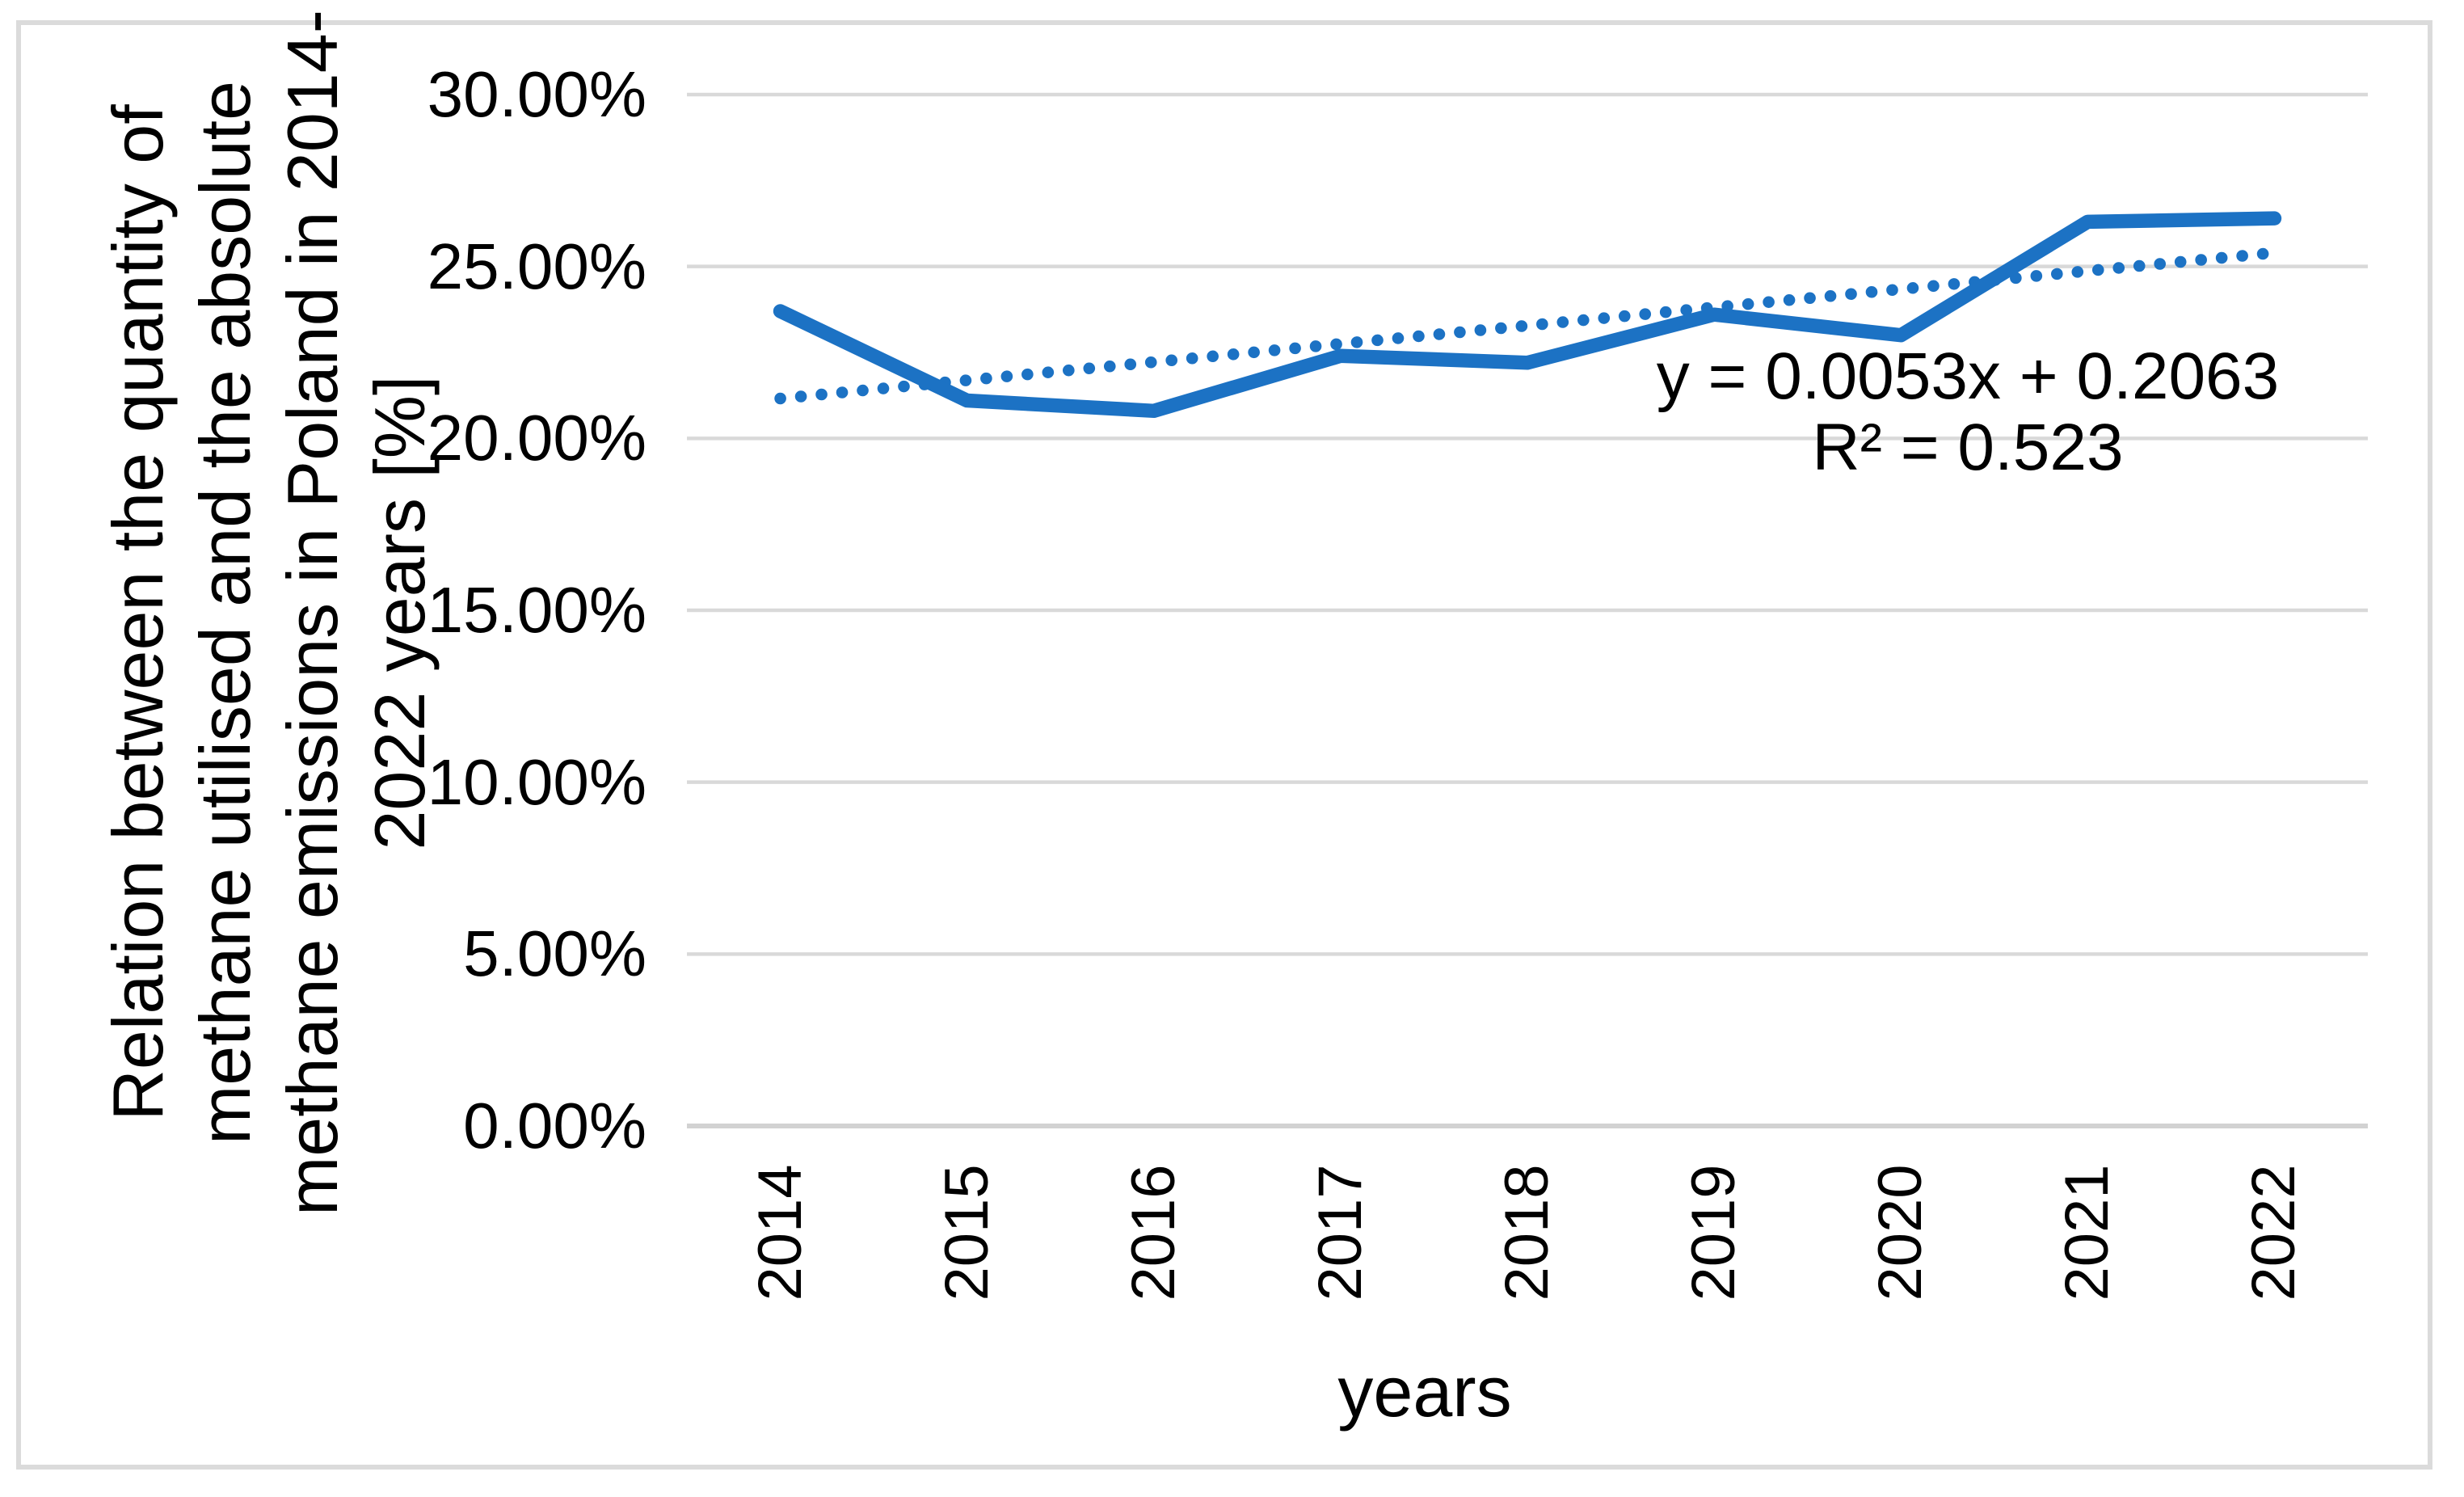 The image size is (2464, 1497). Describe the element at coordinates (400, 613) in the screenshot. I see `y-axis-title-line-4: 2022 years [%]` at that location.